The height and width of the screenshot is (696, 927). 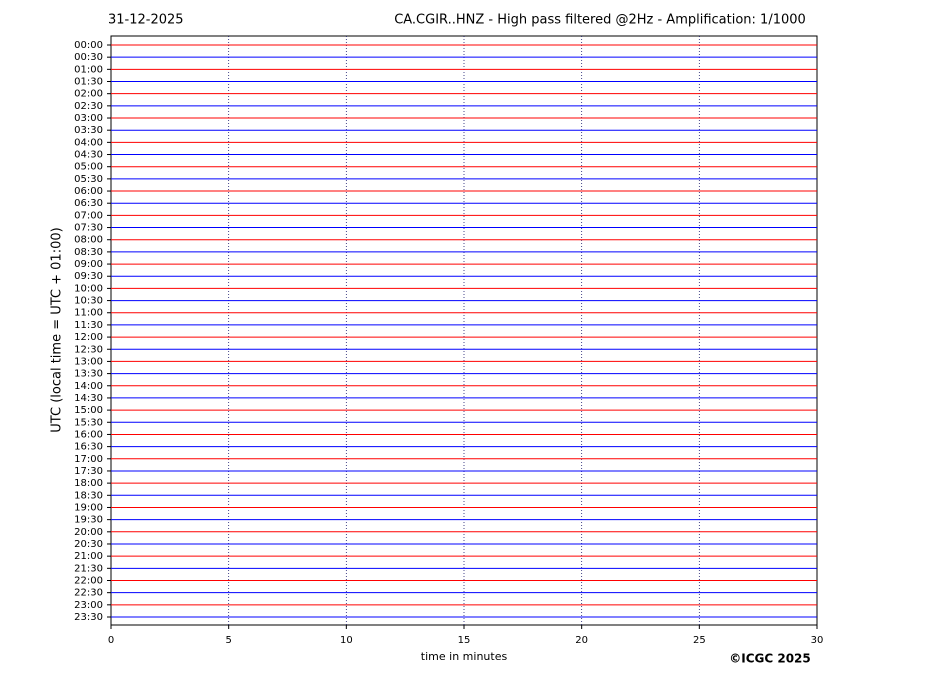 What do you see at coordinates (88, 495) in the screenshot?
I see `y-tick-label: 18:30` at bounding box center [88, 495].